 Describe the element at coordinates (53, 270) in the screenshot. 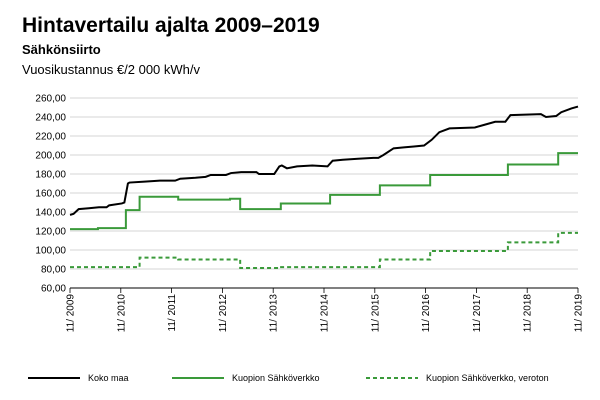

I see `y-tick-label: 80,00` at that location.